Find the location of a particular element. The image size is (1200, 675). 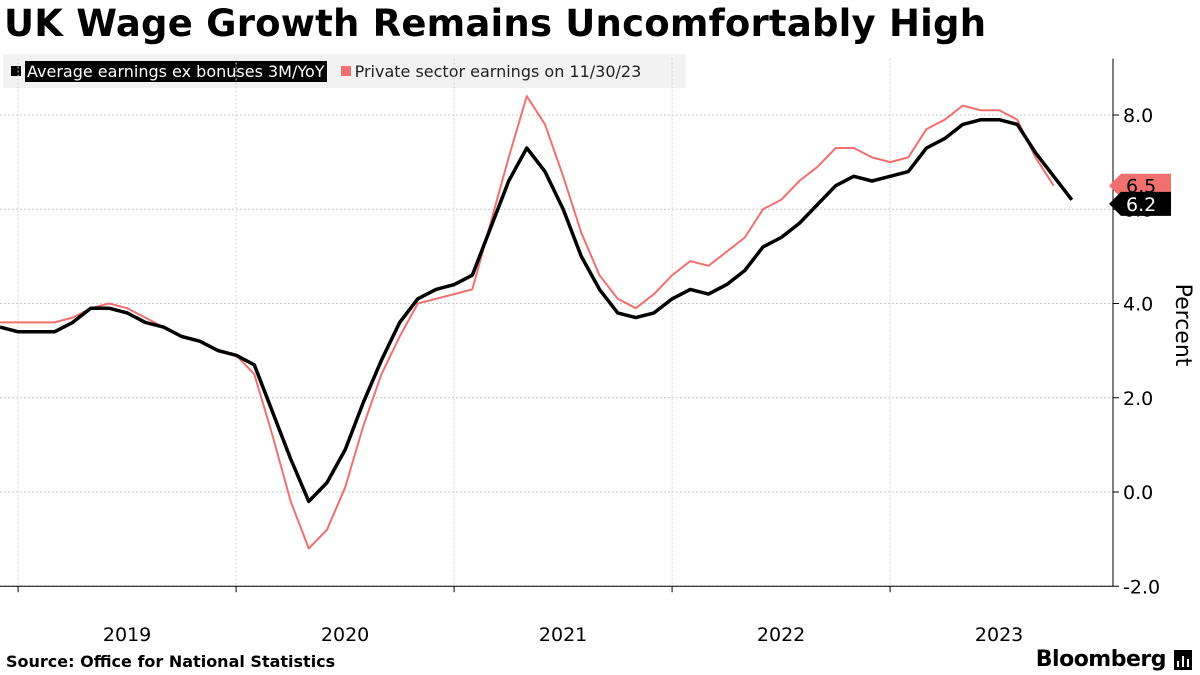

x-tick-label: 2022 is located at coordinates (781, 635).